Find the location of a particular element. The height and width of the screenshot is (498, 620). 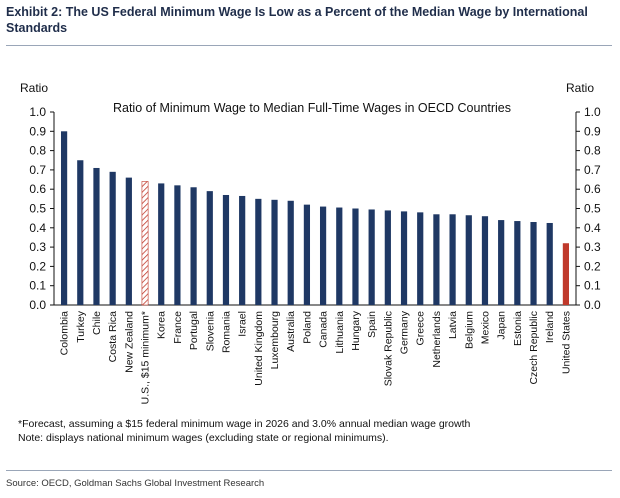

bar-mexico is located at coordinates (485, 260).